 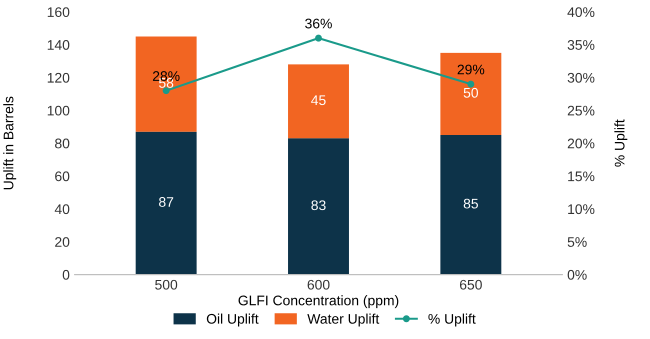 What do you see at coordinates (59, 45) in the screenshot?
I see `y-tick-label: 140` at bounding box center [59, 45].